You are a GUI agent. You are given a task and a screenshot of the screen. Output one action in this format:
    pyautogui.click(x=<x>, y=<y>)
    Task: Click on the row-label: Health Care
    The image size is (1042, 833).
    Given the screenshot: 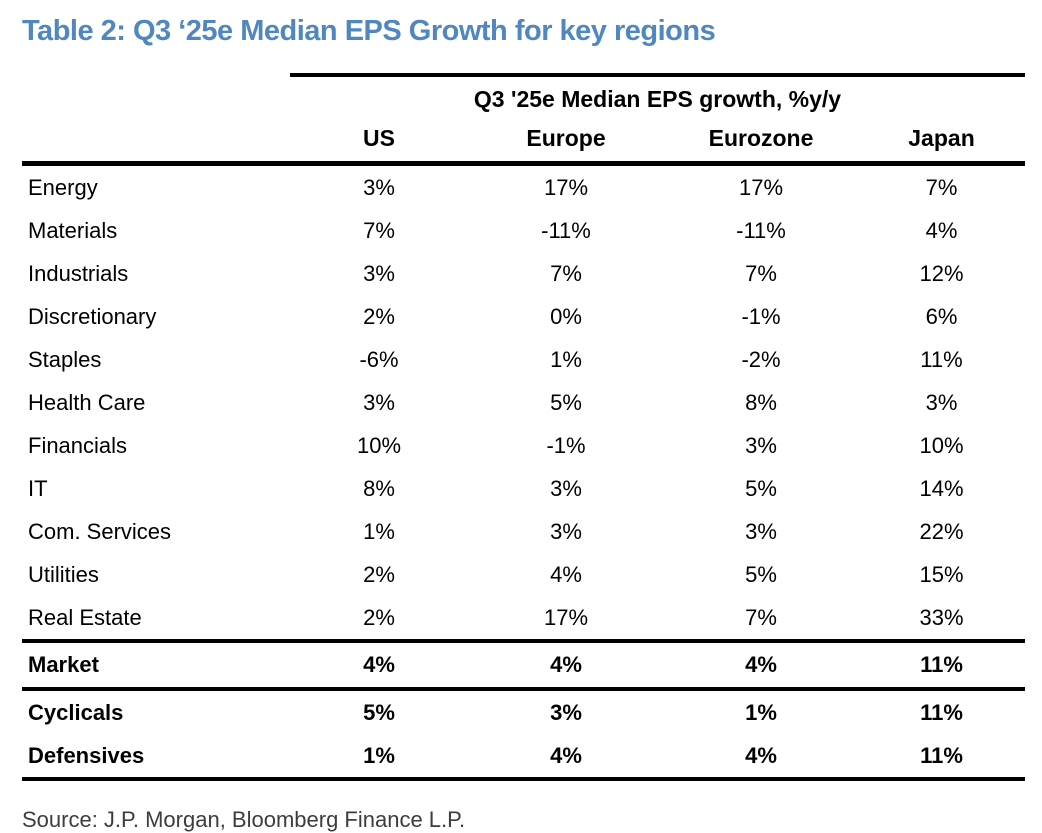 What is the action you would take?
    pyautogui.click(x=87, y=402)
    